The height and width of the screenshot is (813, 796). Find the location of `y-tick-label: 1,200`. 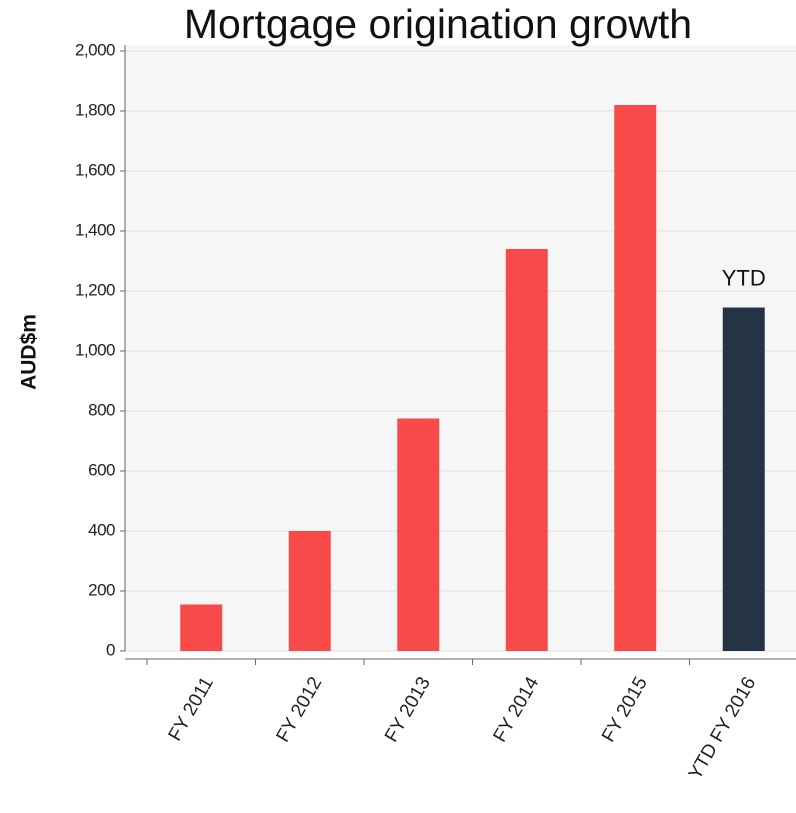

y-tick-label: 1,200 is located at coordinates (95, 289).